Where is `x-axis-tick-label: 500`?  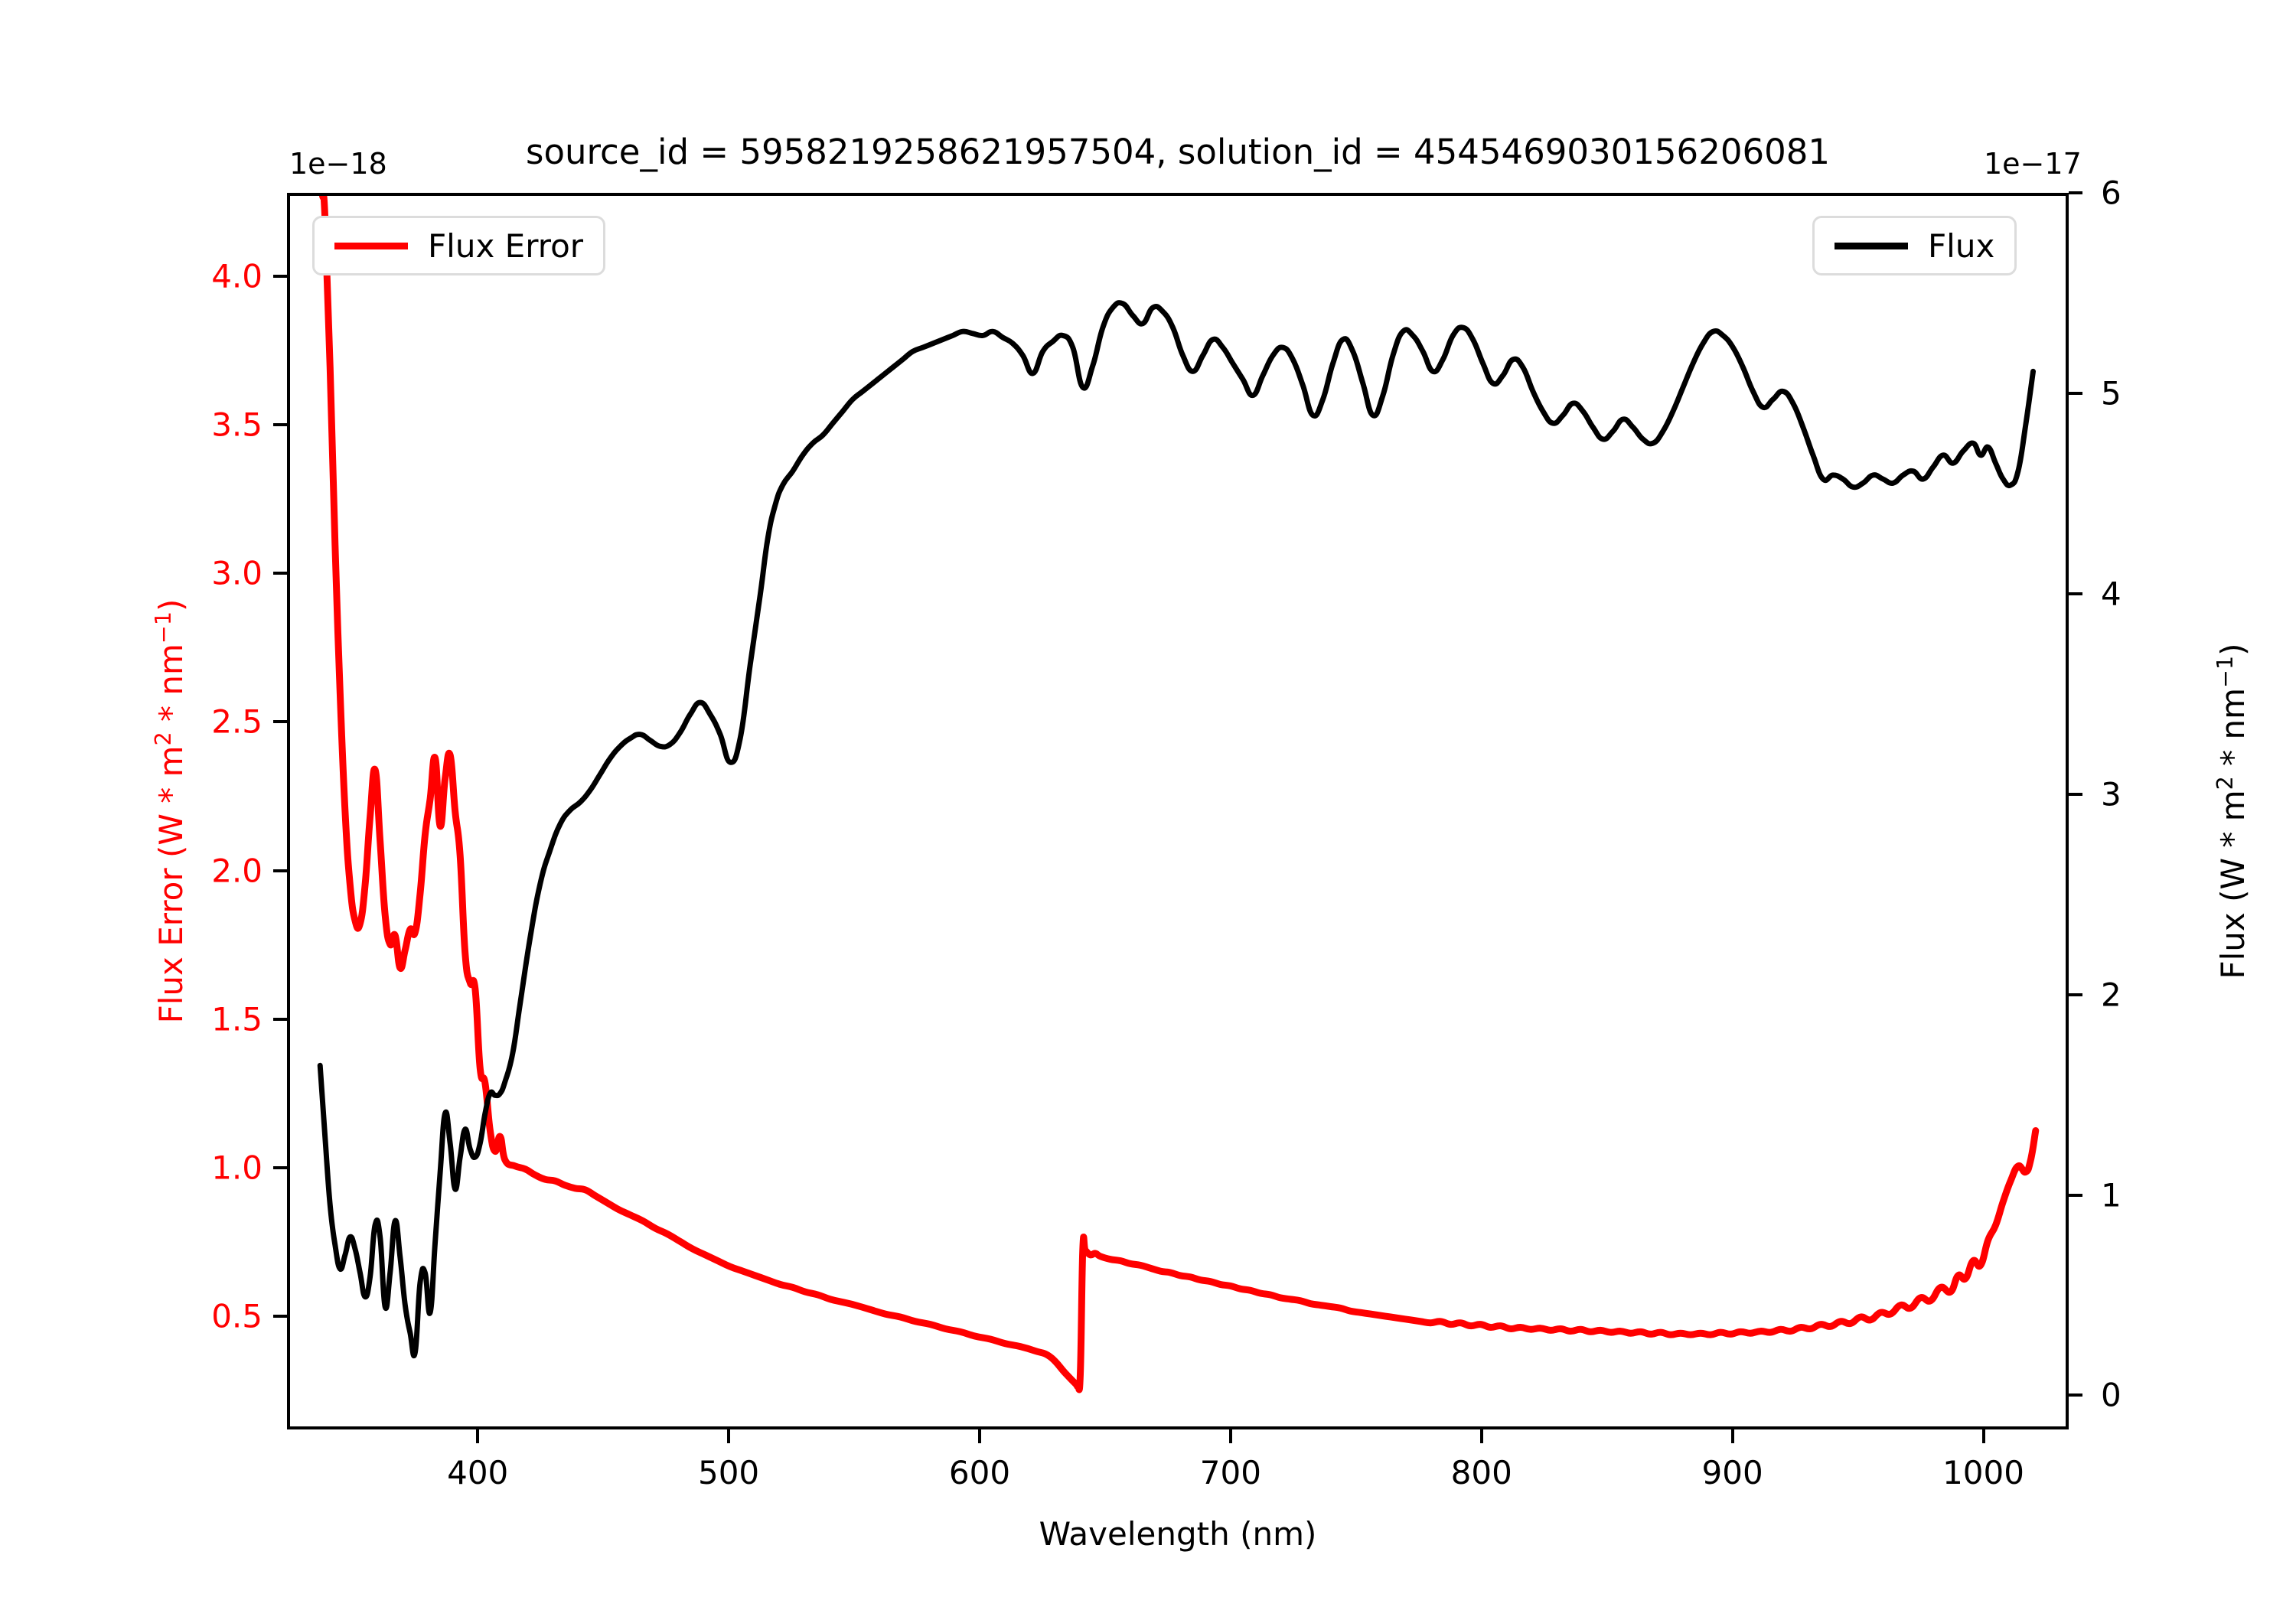 x-axis-tick-label: 500 is located at coordinates (728, 1473).